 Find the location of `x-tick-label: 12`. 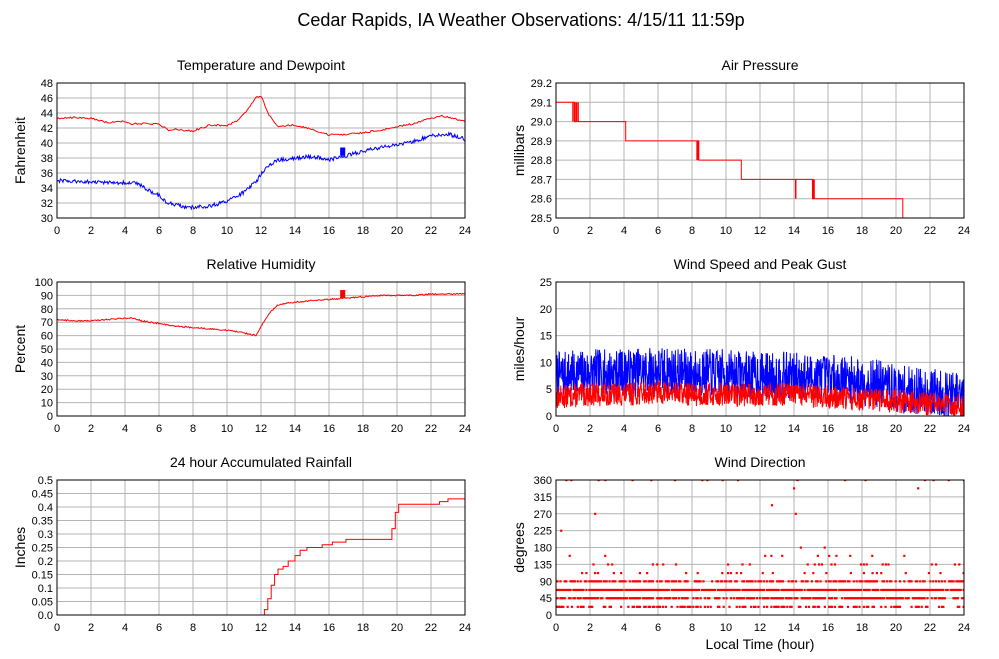

x-tick-label: 12 is located at coordinates (760, 628).